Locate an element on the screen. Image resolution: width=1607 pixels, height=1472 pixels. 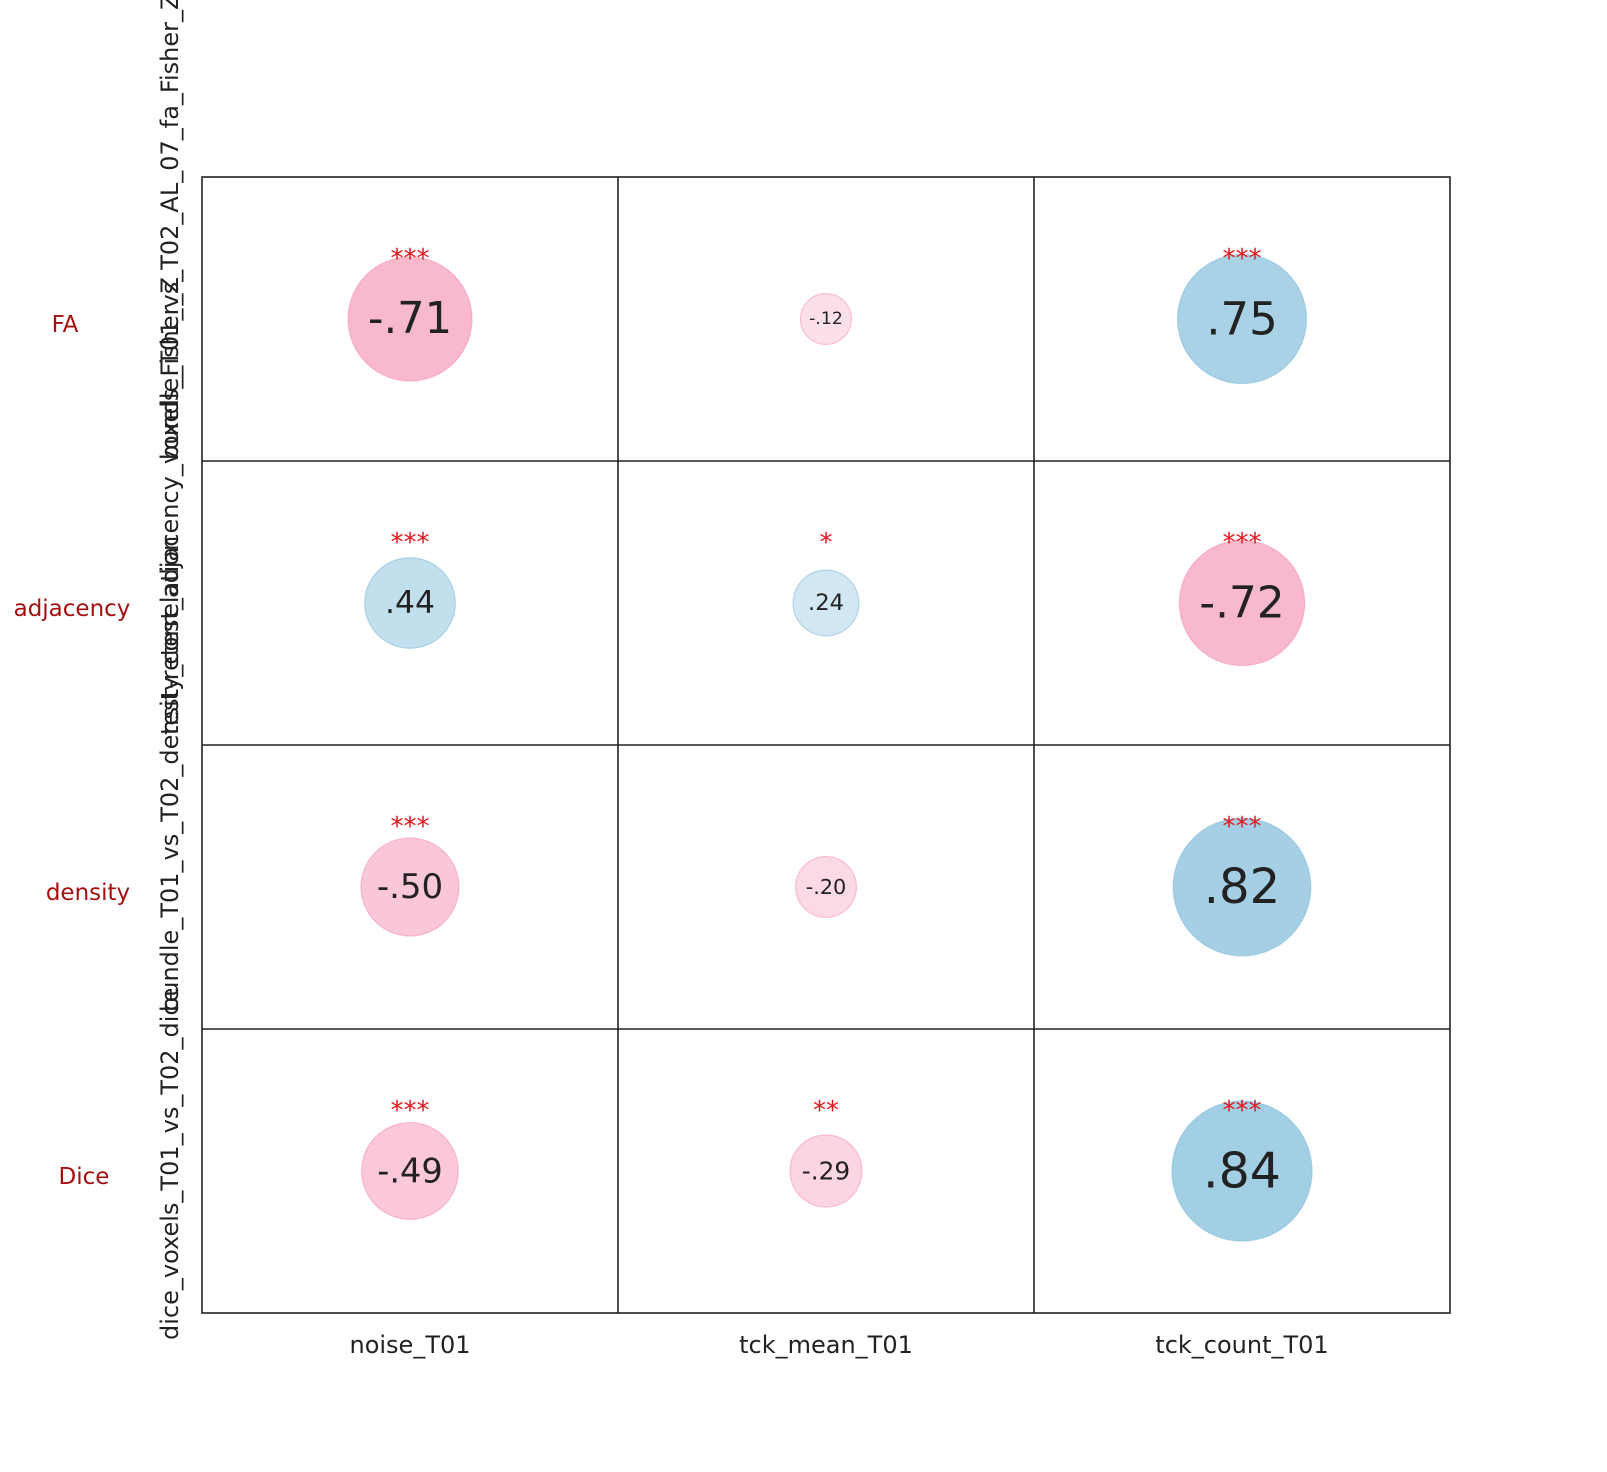
cell-1-2: -.72 *** is located at coordinates (1242, 597).